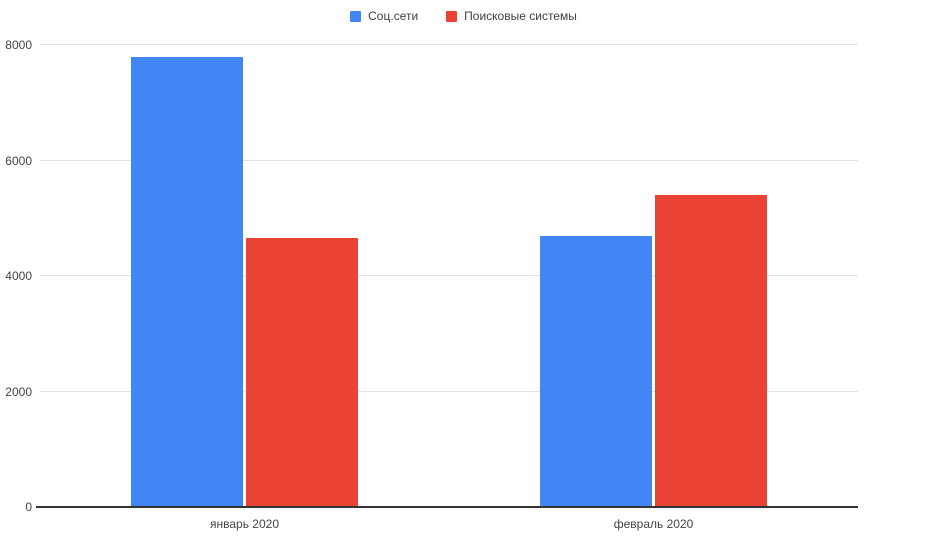 Image resolution: width=927 pixels, height=540 pixels. I want to click on chart-legend: Соц.сети Поисковые системы, so click(463, 16).